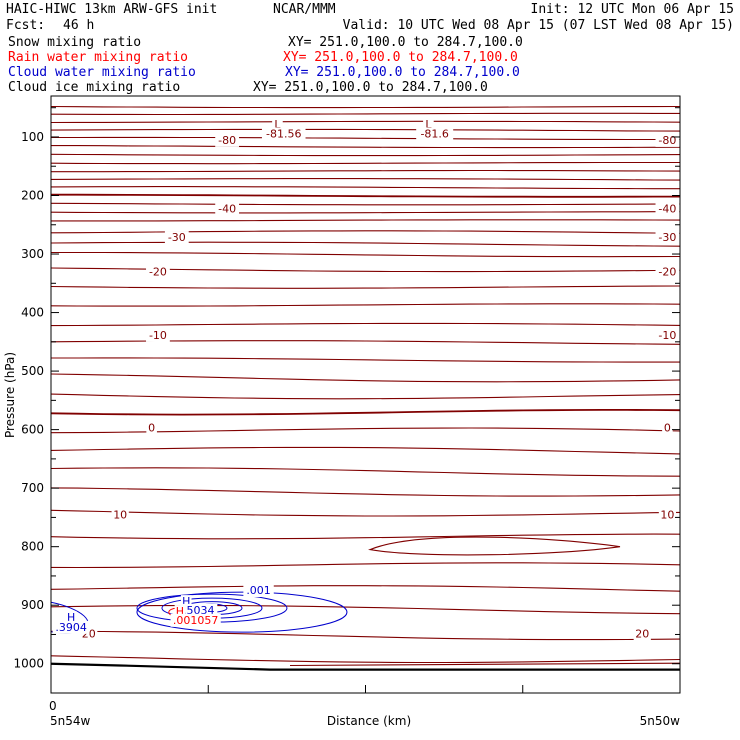 Image resolution: width=740 pixels, height=740 pixels. Describe the element at coordinates (94, 87) in the screenshot. I see `field-cloudice-name: Cloud ice mixing ratio` at that location.